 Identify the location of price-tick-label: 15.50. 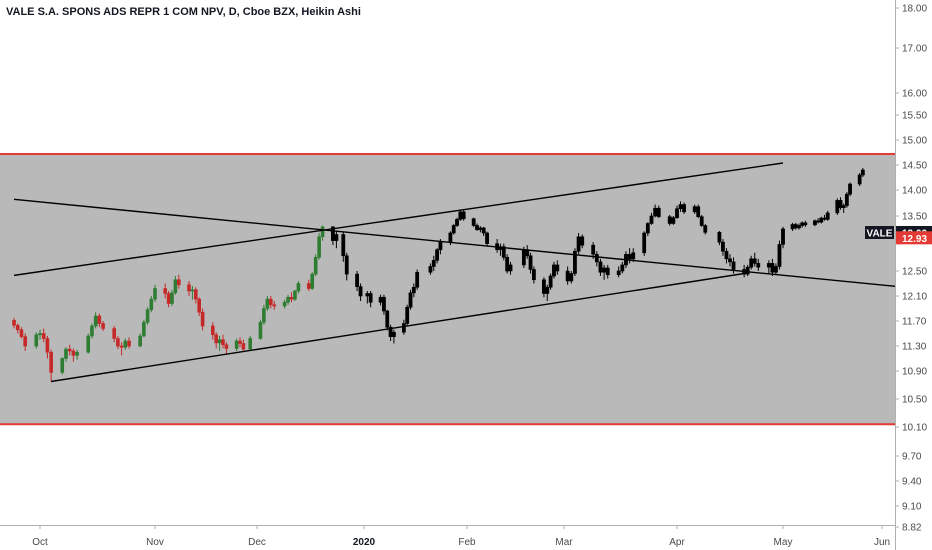
(914, 116).